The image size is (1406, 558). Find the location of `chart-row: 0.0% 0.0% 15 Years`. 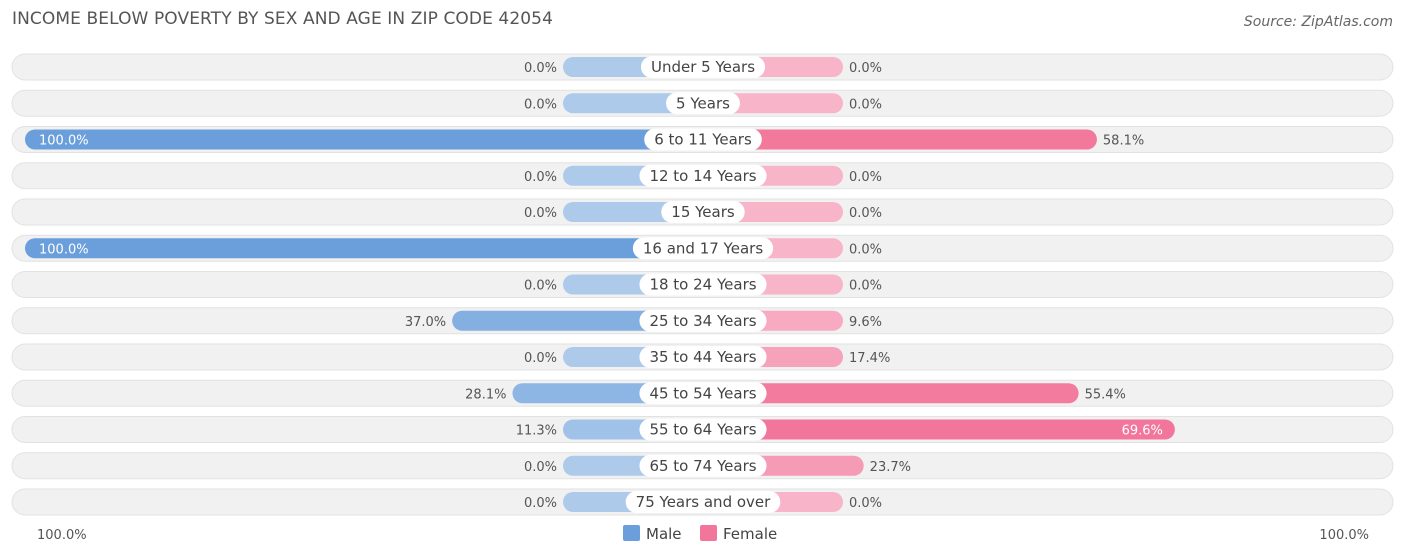

chart-row: 0.0% 0.0% 15 Years is located at coordinates (702, 212).